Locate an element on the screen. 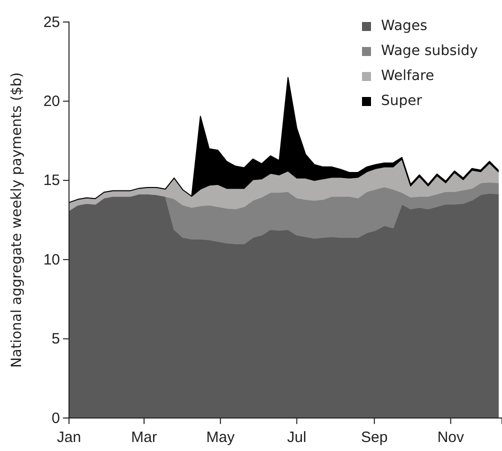 The width and height of the screenshot is (502, 451). legend-label: Welfare is located at coordinates (407, 76).